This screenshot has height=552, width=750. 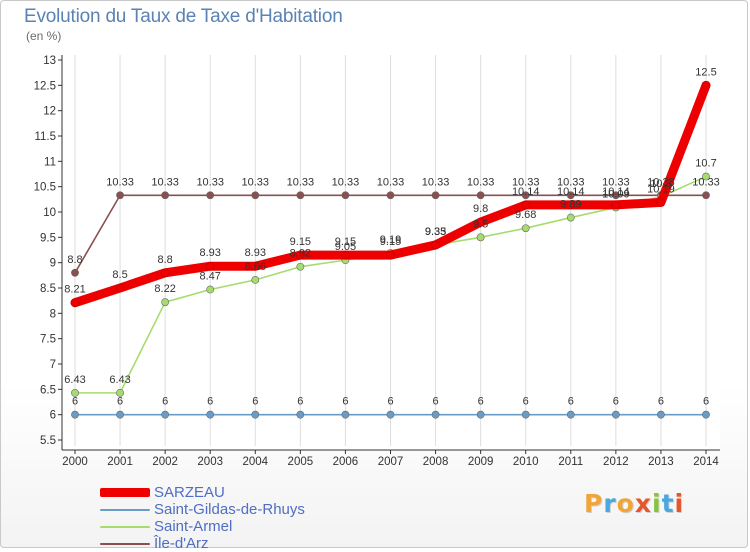 I want to click on legend-item: Île-d'Arz, so click(x=230, y=543).